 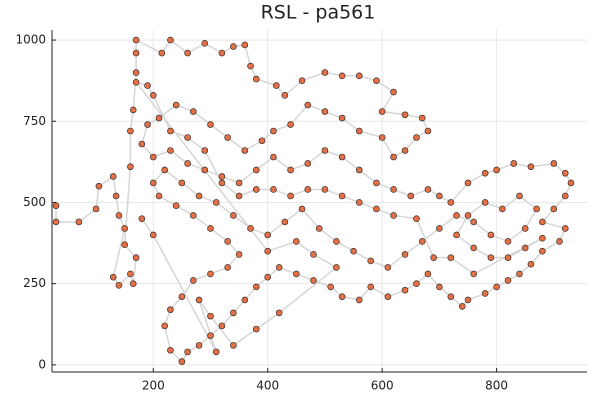 What do you see at coordinates (34, 283) in the screenshot?
I see `y-tick-label: 250` at bounding box center [34, 283].